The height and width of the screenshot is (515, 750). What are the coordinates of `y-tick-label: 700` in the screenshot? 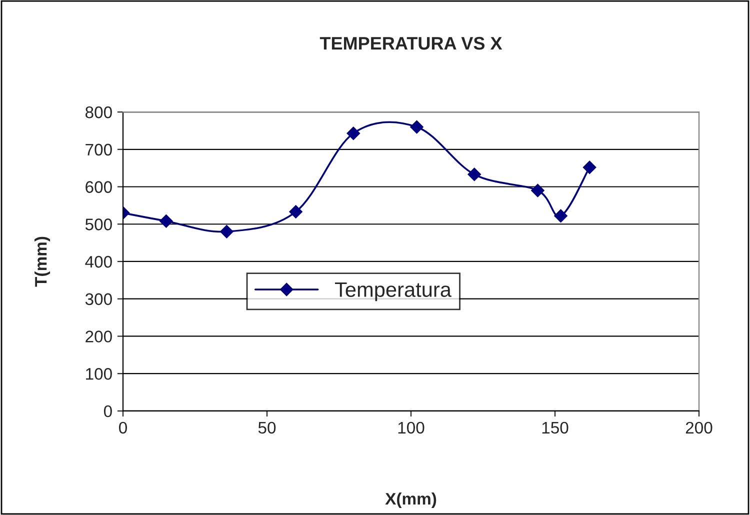 It's located at (99, 150).